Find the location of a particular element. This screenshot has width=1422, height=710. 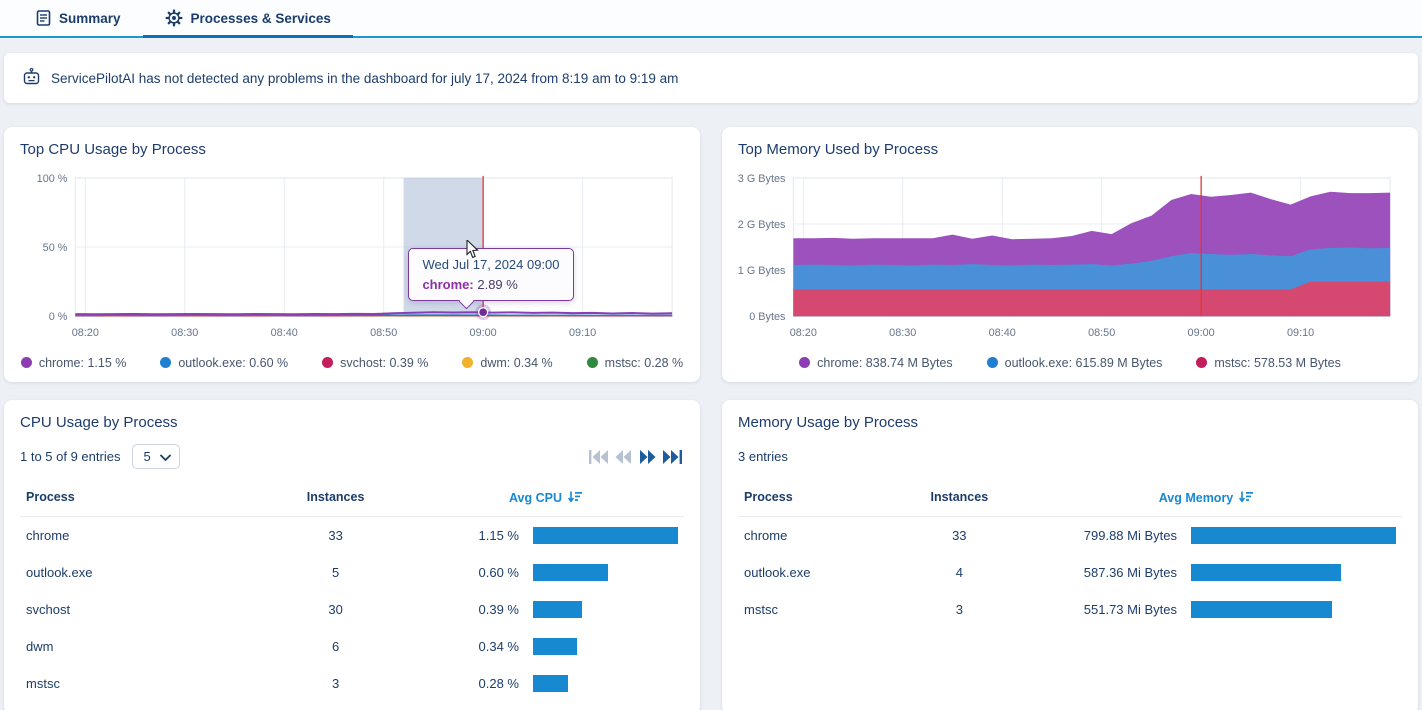

legend-item: mstsc: 0.28 % is located at coordinates (635, 362).